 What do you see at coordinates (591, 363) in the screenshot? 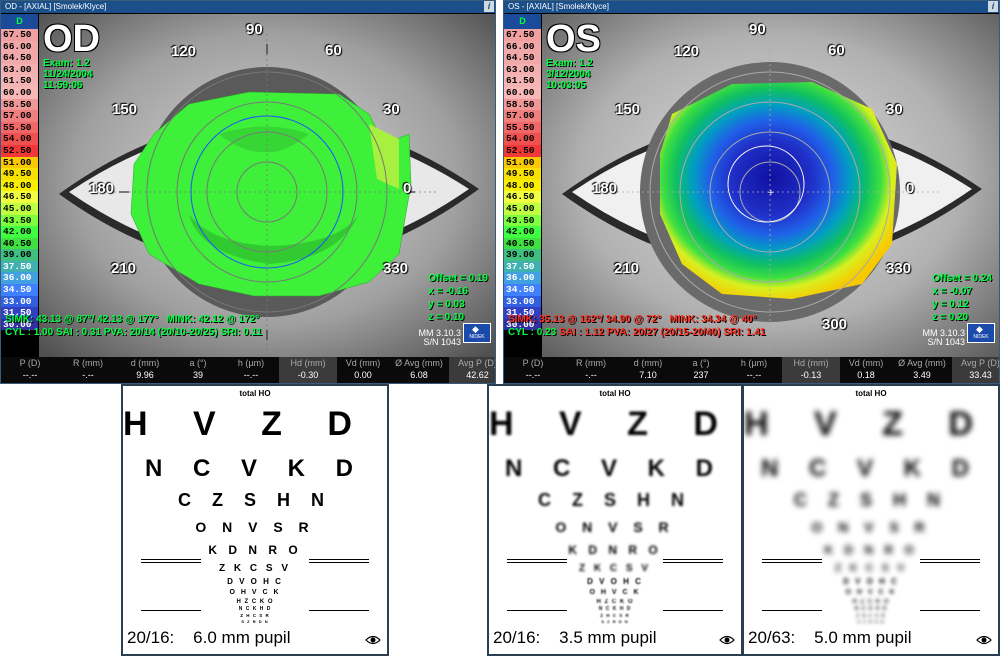
I see `measurement-header: R (mm)` at bounding box center [591, 363].